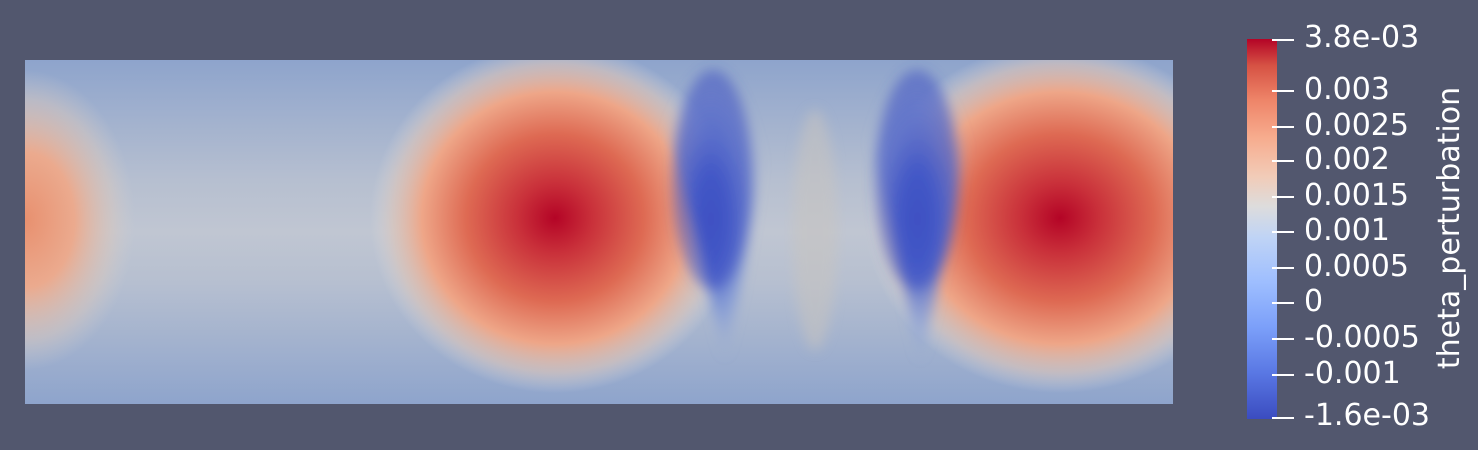 Image resolution: width=1478 pixels, height=450 pixels. What do you see at coordinates (1347, 89) in the screenshot?
I see `colorbar-tick-label: 0.003` at bounding box center [1347, 89].